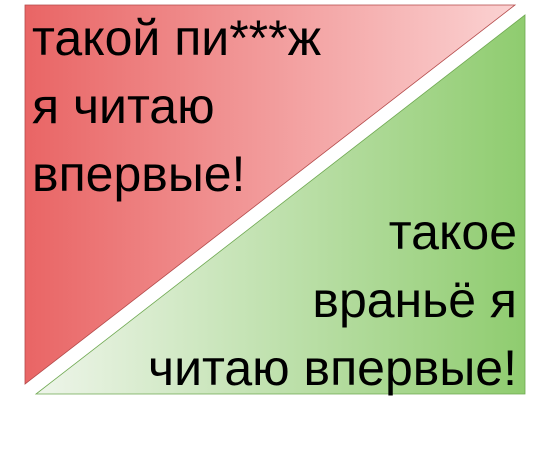 Image resolution: width=551 pixels, height=458 pixels. I want to click on top-caption-line-3: впервые!, so click(139, 174).